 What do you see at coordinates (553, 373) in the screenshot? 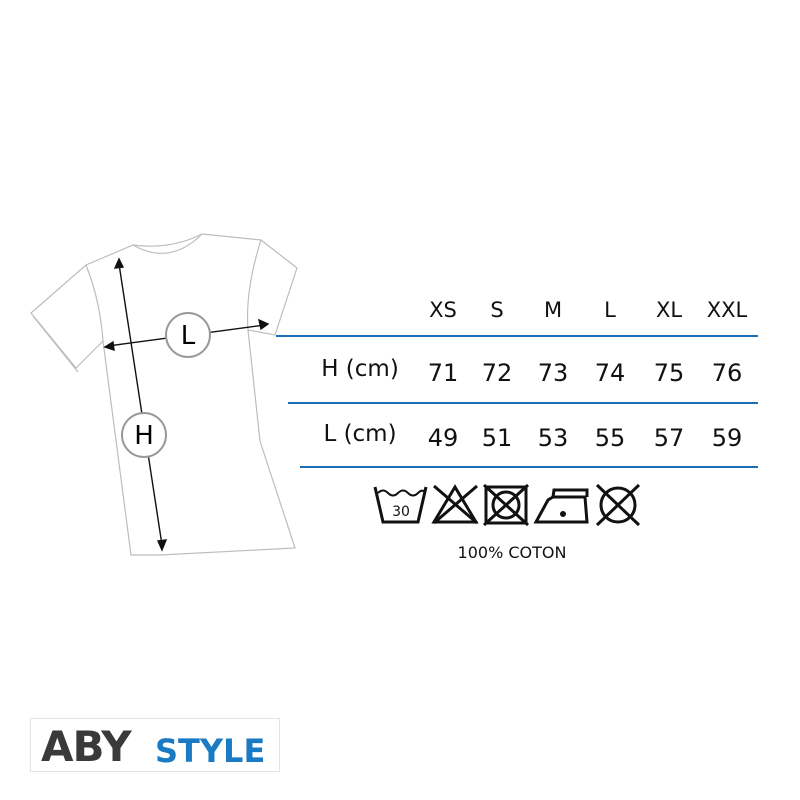
I see `cell: 73` at bounding box center [553, 373].